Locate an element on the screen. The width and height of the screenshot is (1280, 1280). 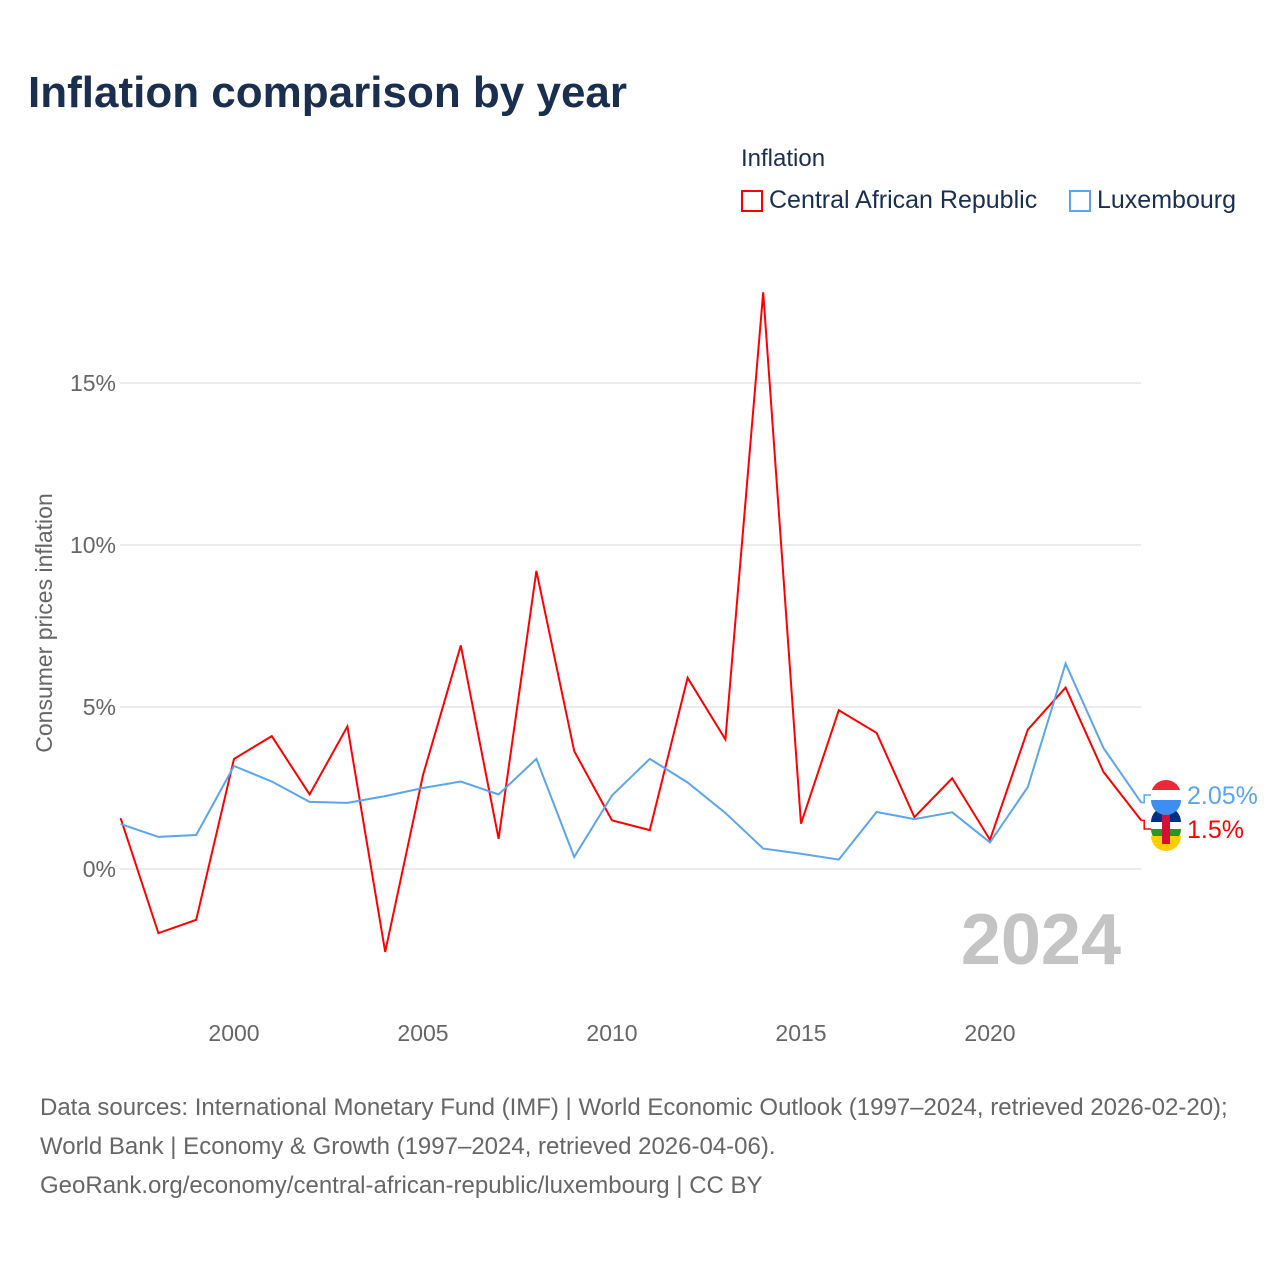
y-tick-label: 15% is located at coordinates (93, 383).